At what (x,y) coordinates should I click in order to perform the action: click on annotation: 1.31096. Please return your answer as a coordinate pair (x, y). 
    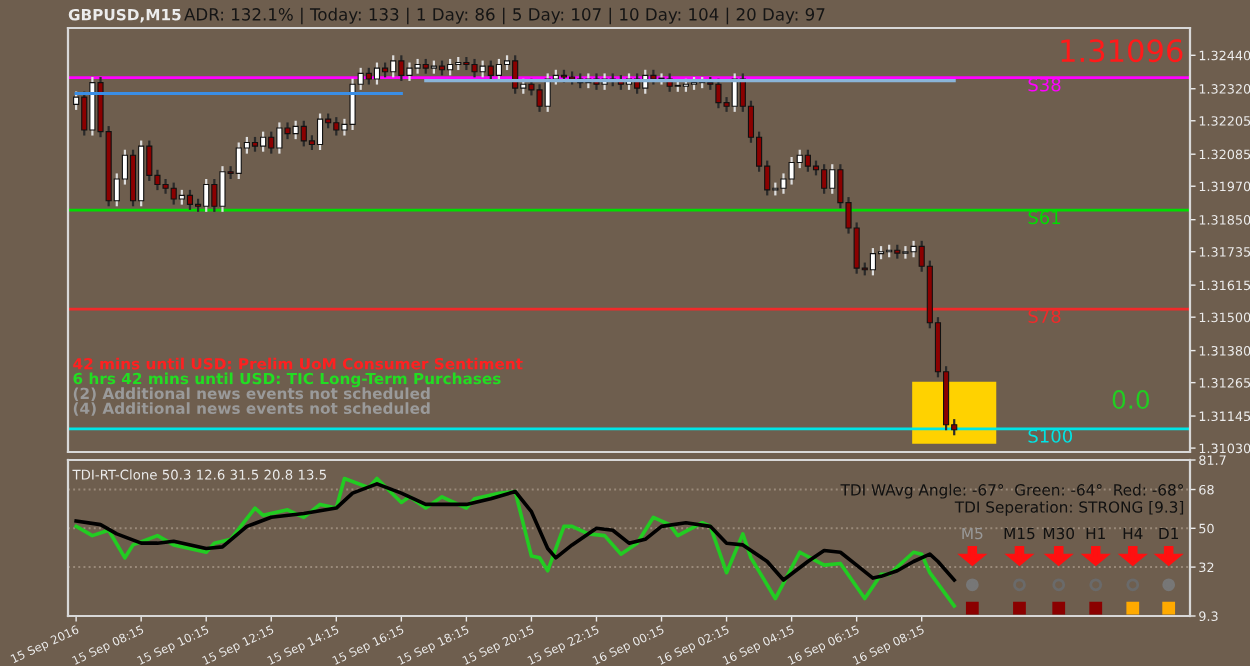
    Looking at the image, I should click on (1122, 51).